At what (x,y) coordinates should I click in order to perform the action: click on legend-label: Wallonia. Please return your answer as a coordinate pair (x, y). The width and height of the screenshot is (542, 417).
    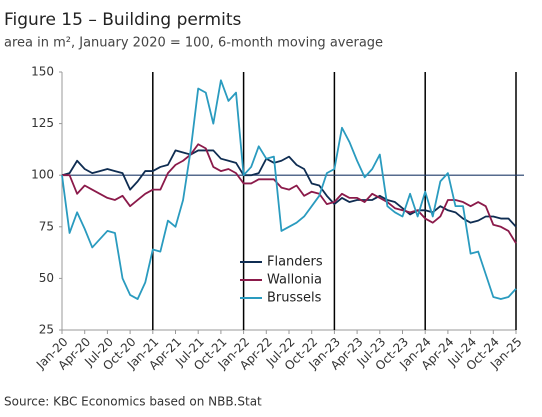
    Looking at the image, I should click on (294, 280).